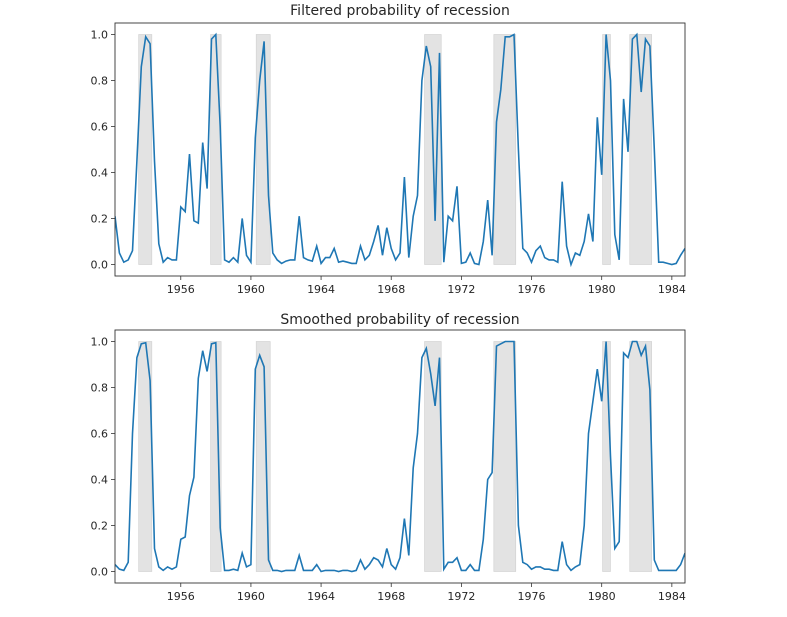  What do you see at coordinates (399, 320) in the screenshot?
I see `chart-title: Smoothed probability of recession` at bounding box center [399, 320].